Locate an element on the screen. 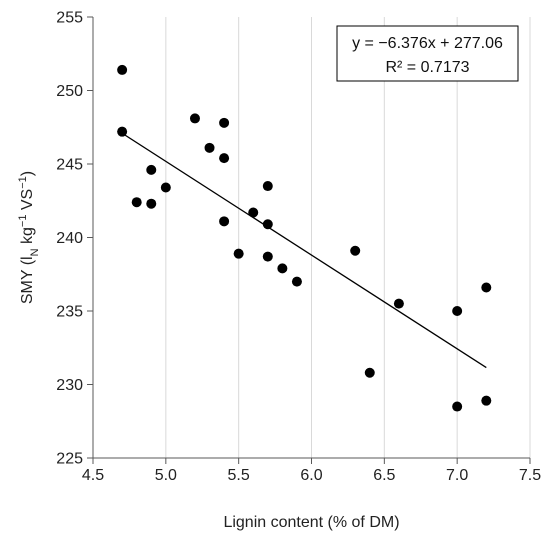  equation-box-frame is located at coordinates (427, 53).